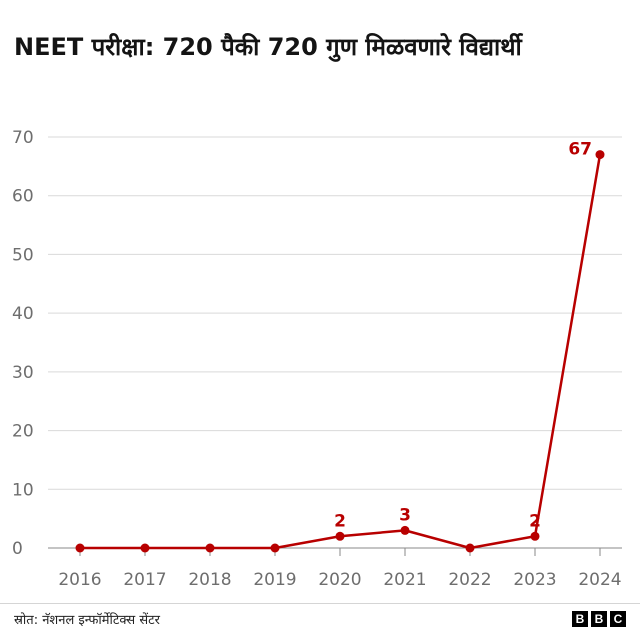 Image resolution: width=640 pixels, height=640 pixels. What do you see at coordinates (79, 580) in the screenshot?
I see `x-tick-label: 2016` at bounding box center [79, 580].